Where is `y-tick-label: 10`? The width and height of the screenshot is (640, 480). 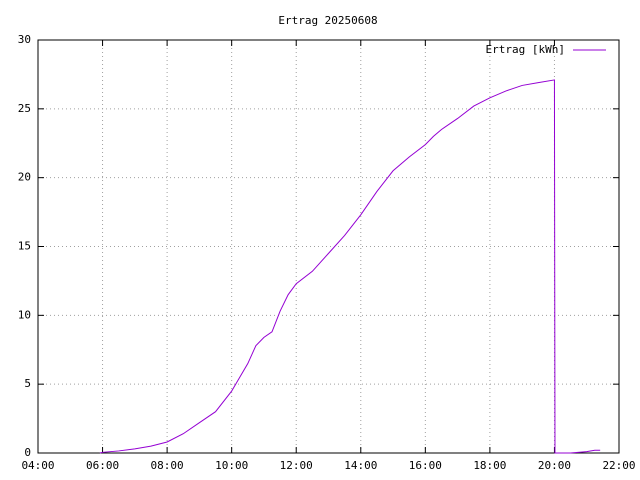
y-tick-label: 10 is located at coordinates (24, 314).